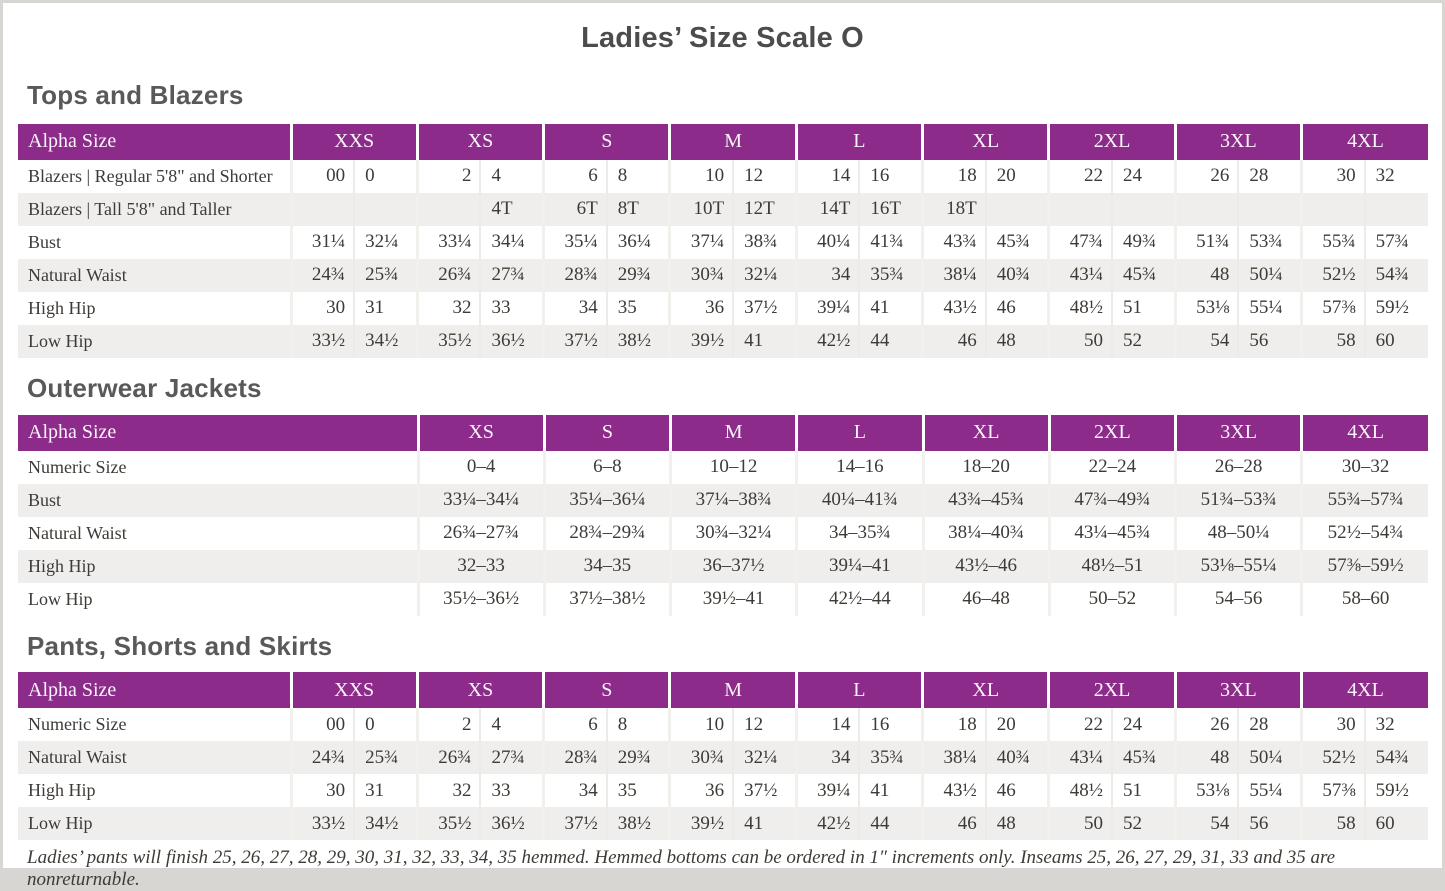 Image resolution: width=1445 pixels, height=891 pixels. Describe the element at coordinates (827, 308) in the screenshot. I see `size-cell: 39¼` at that location.